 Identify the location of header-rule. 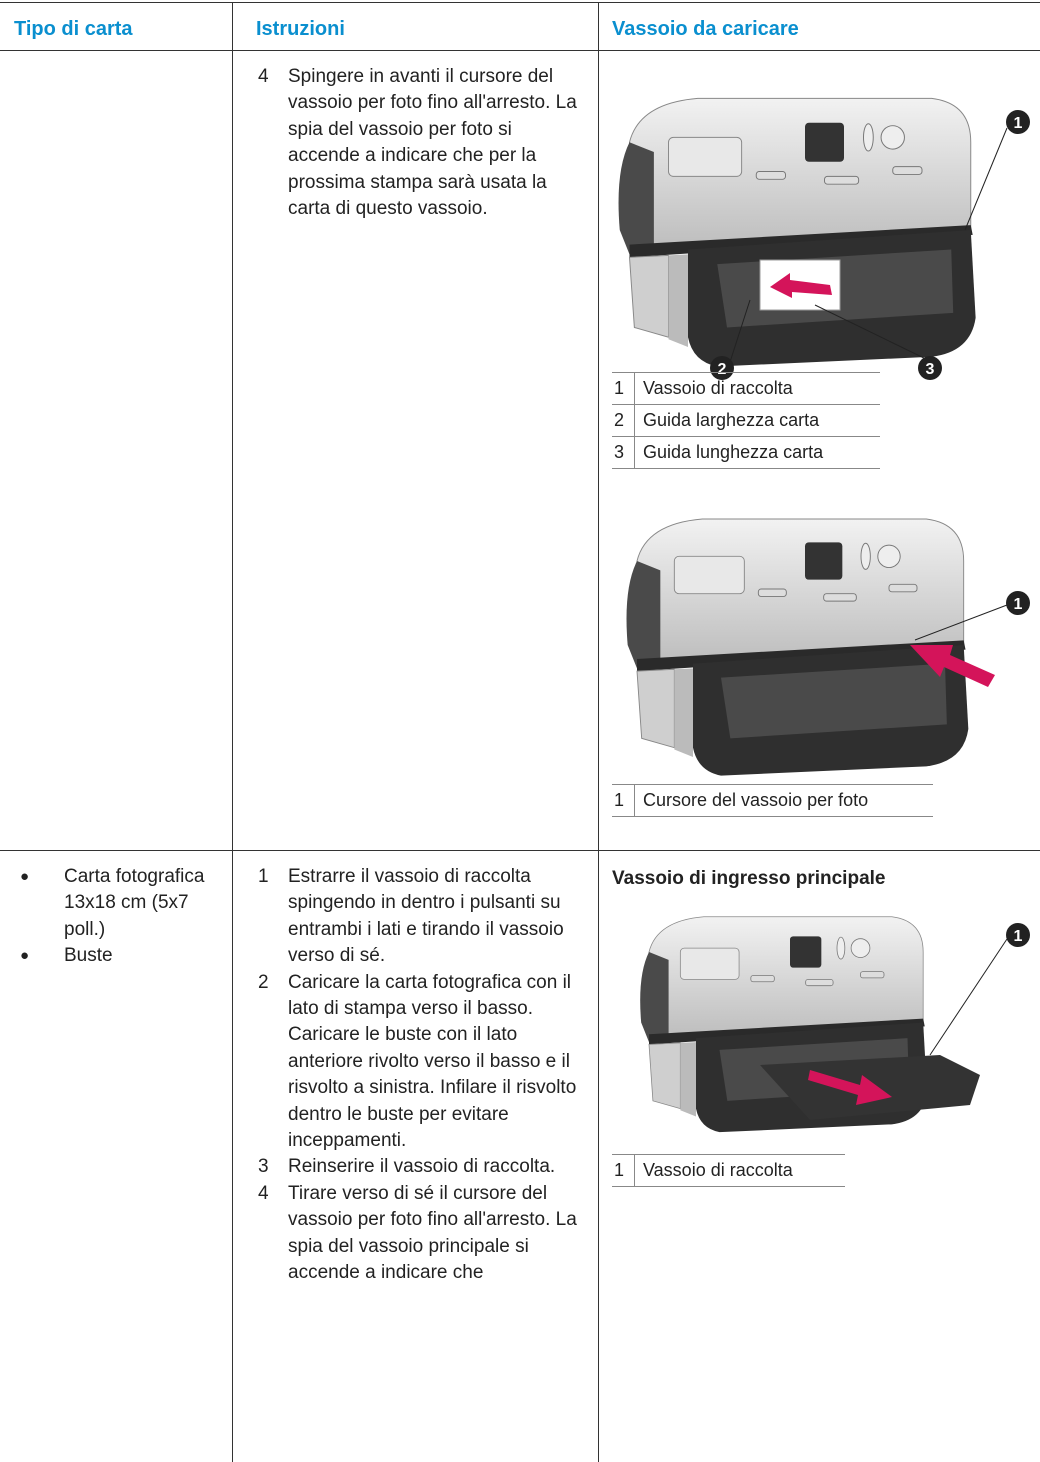
(520, 50).